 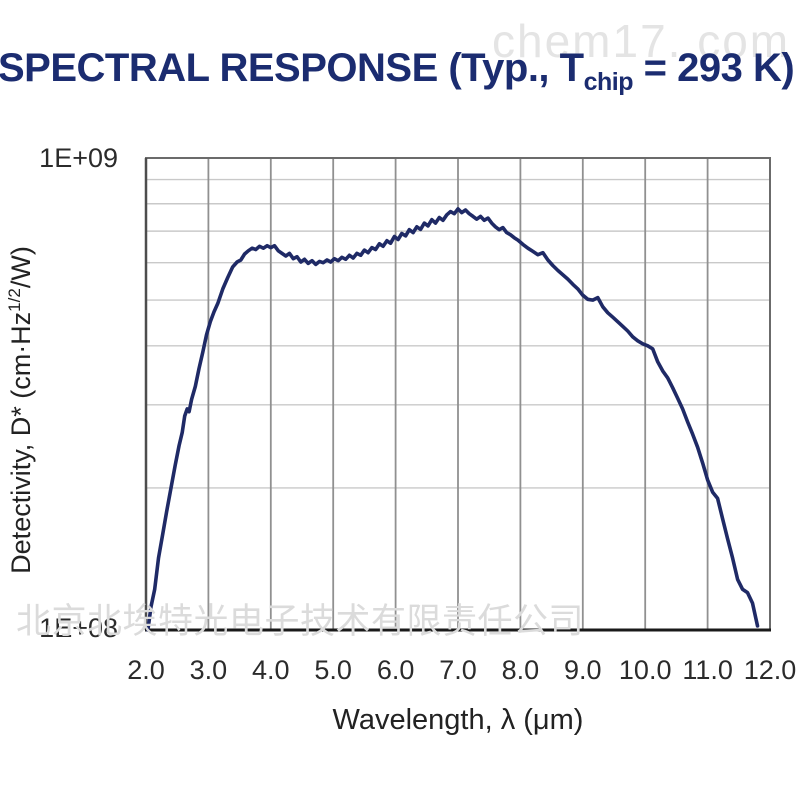 I want to click on y-tick-label-1e8: 1E+08, so click(x=78, y=628).